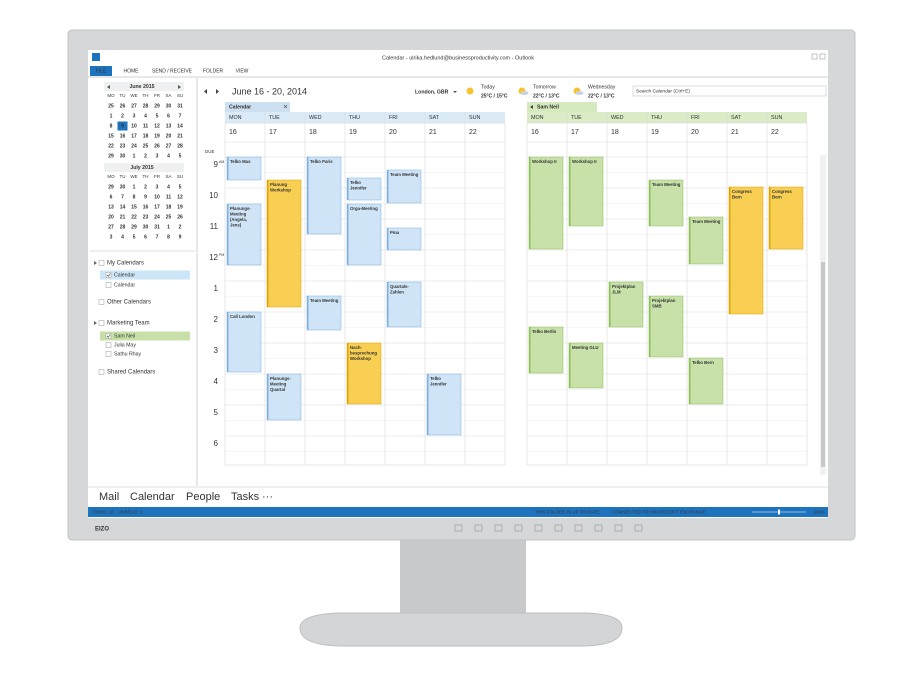 The width and height of the screenshot is (922, 681). Describe the element at coordinates (703, 362) in the screenshot. I see `event-title: Telko Bern` at that location.